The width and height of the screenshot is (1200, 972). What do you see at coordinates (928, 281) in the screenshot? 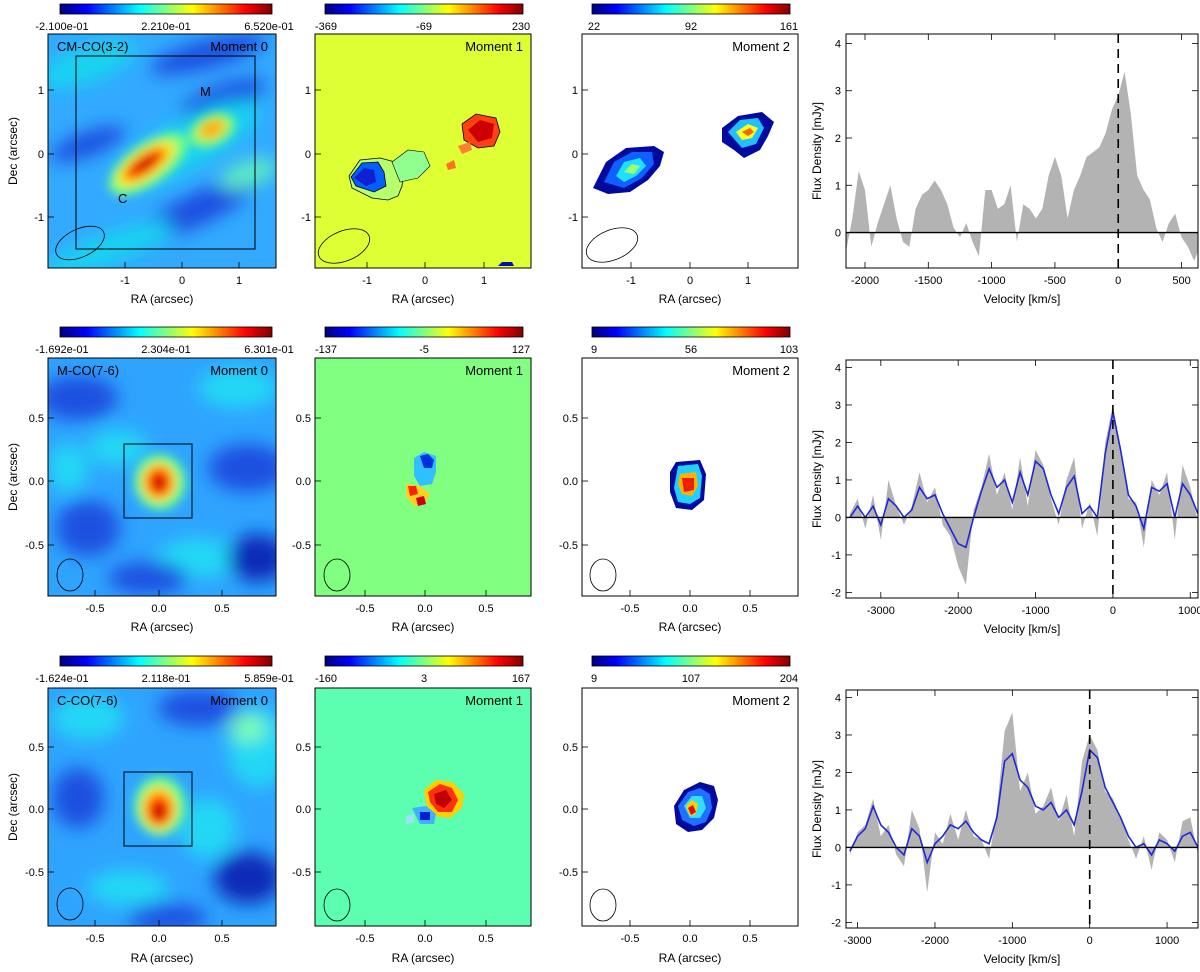
I see `x-tick-label: -1500` at bounding box center [928, 281].